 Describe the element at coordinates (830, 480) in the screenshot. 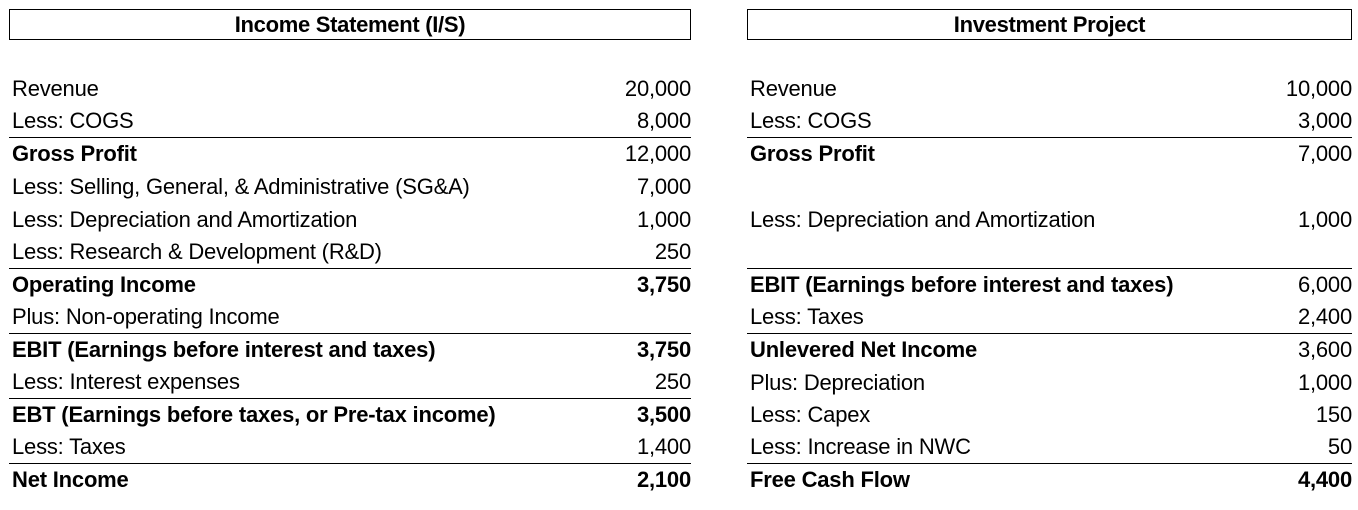

I see `row-label: Free Cash Flow` at that location.